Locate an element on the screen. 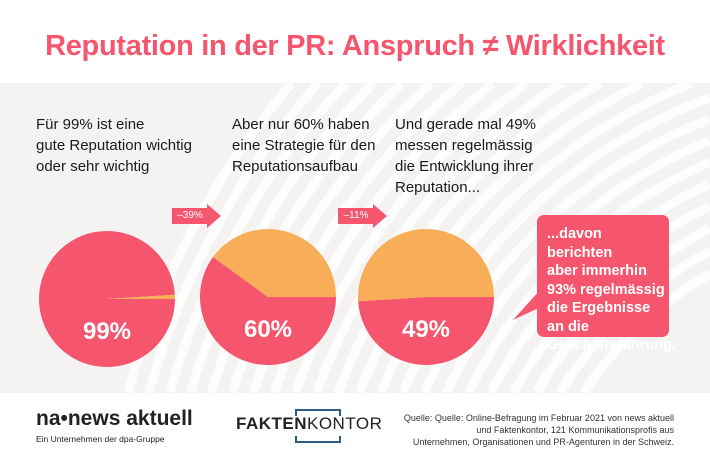 The width and height of the screenshot is (710, 457). pie-value-label: 60% is located at coordinates (268, 329).